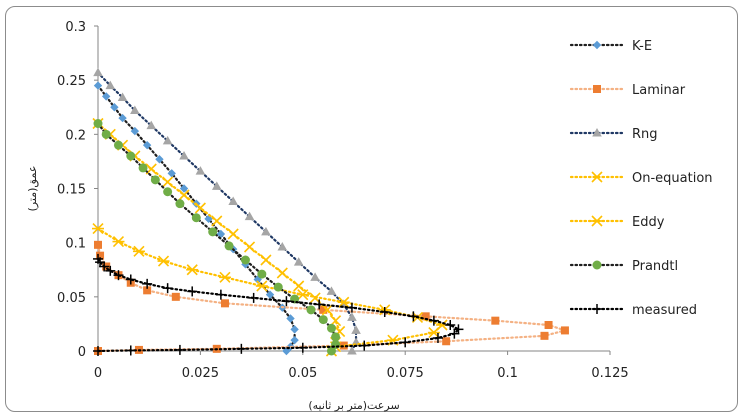 The width and height of the screenshot is (743, 418). What do you see at coordinates (71, 190) in the screenshot?
I see `y-tick-label: 0.15` at bounding box center [71, 190].